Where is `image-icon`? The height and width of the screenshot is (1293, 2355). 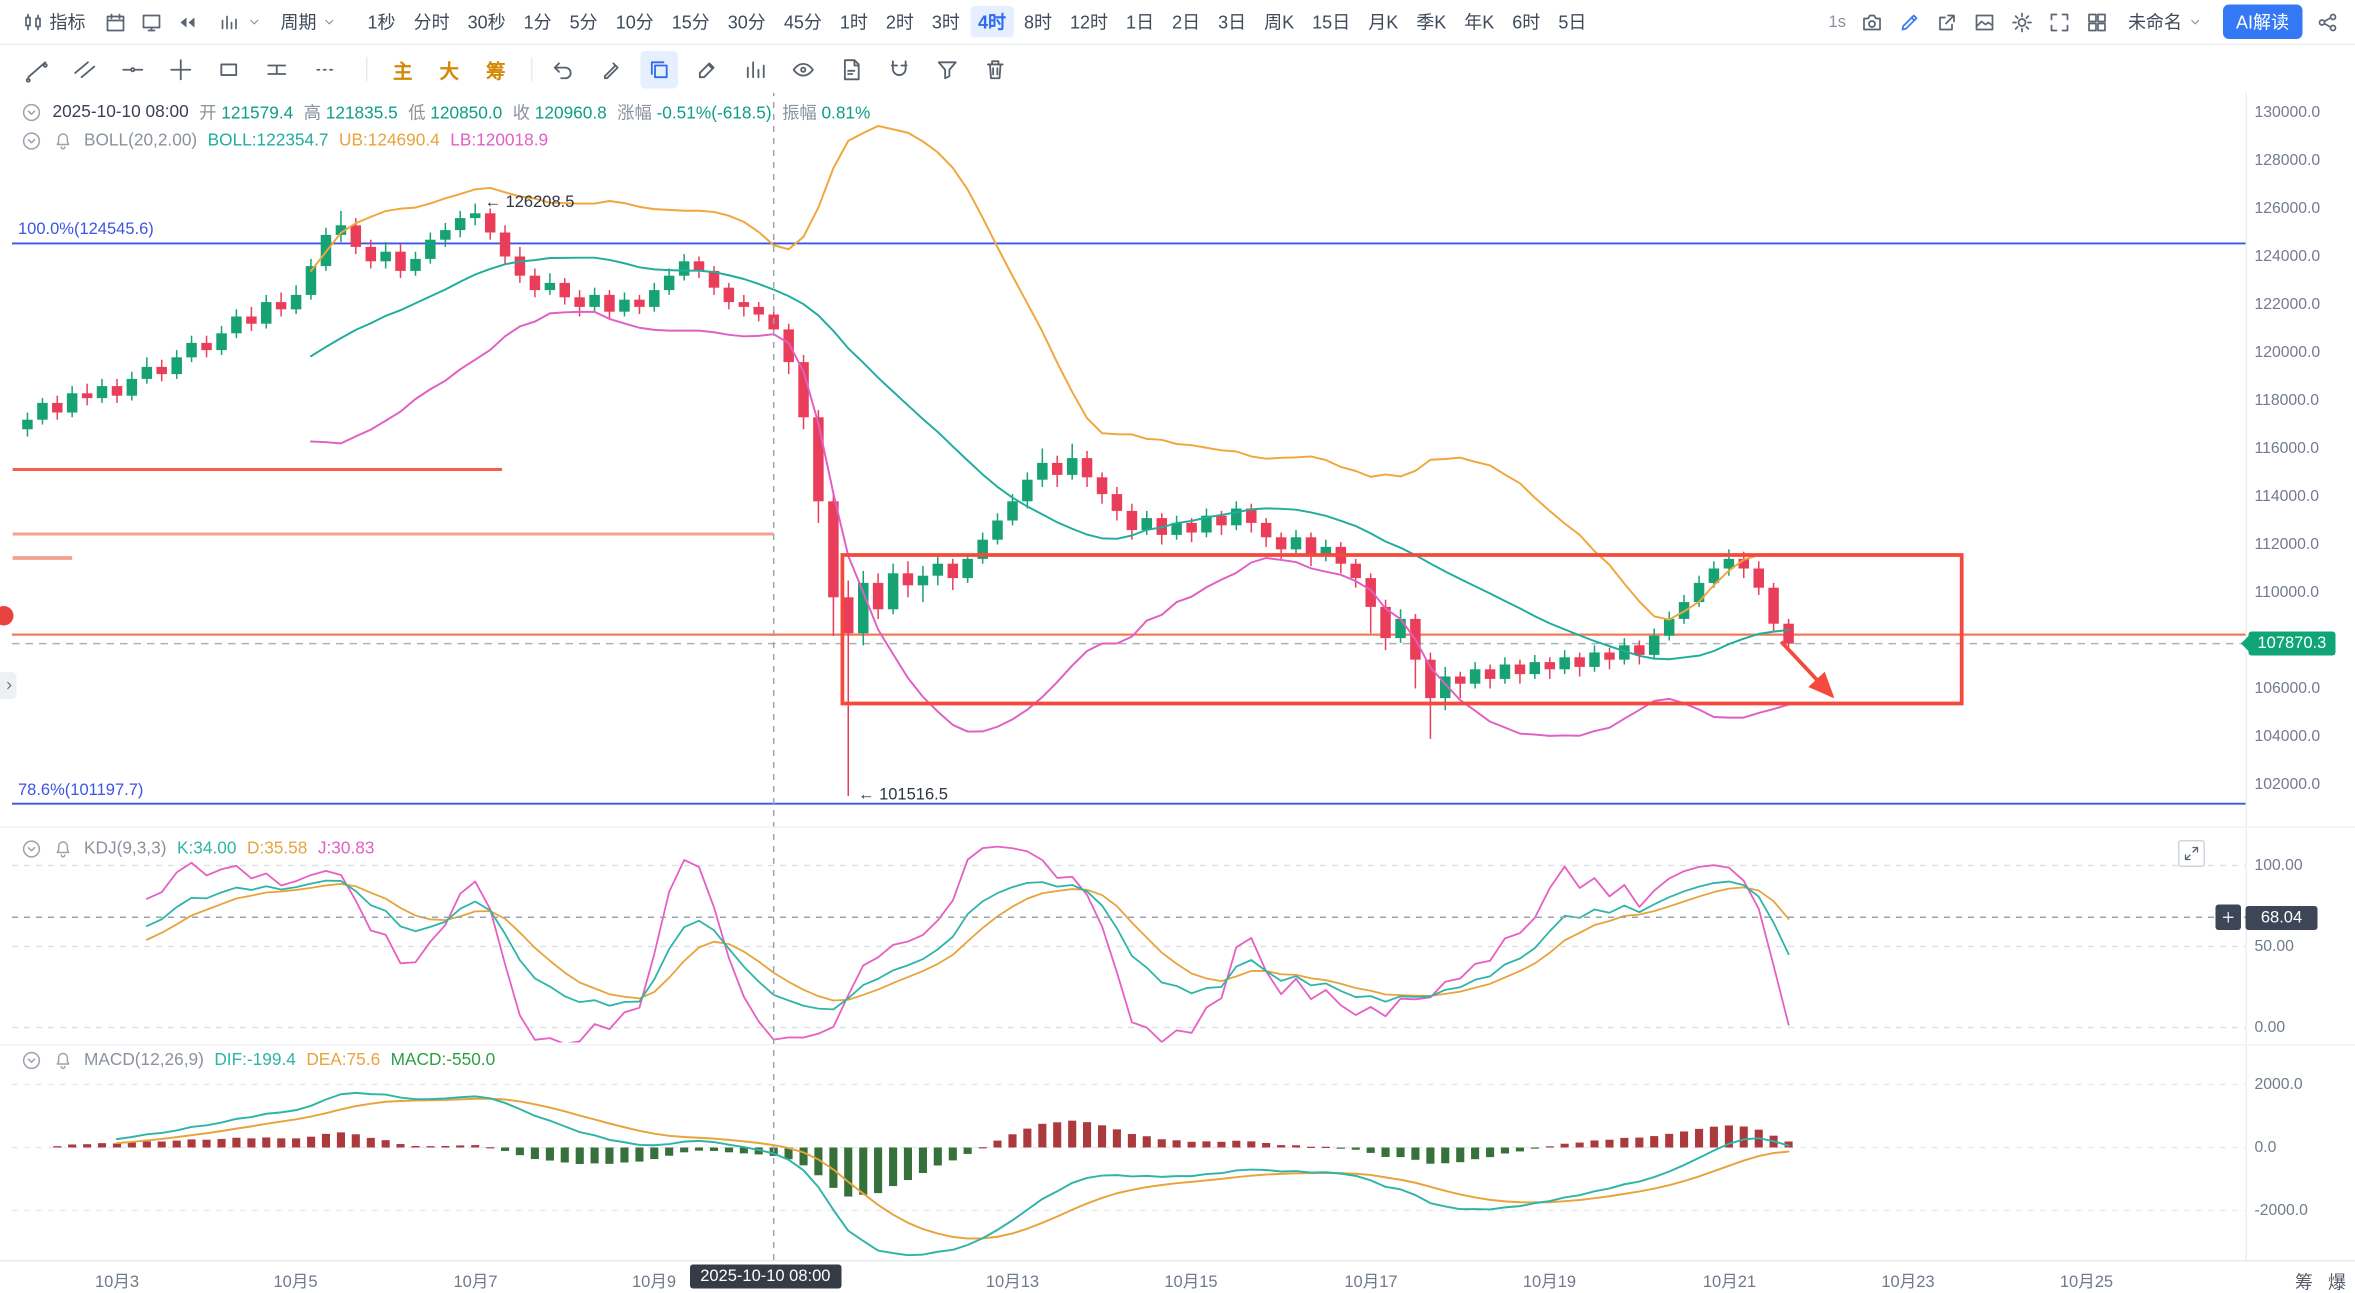 image-icon is located at coordinates (1984, 22).